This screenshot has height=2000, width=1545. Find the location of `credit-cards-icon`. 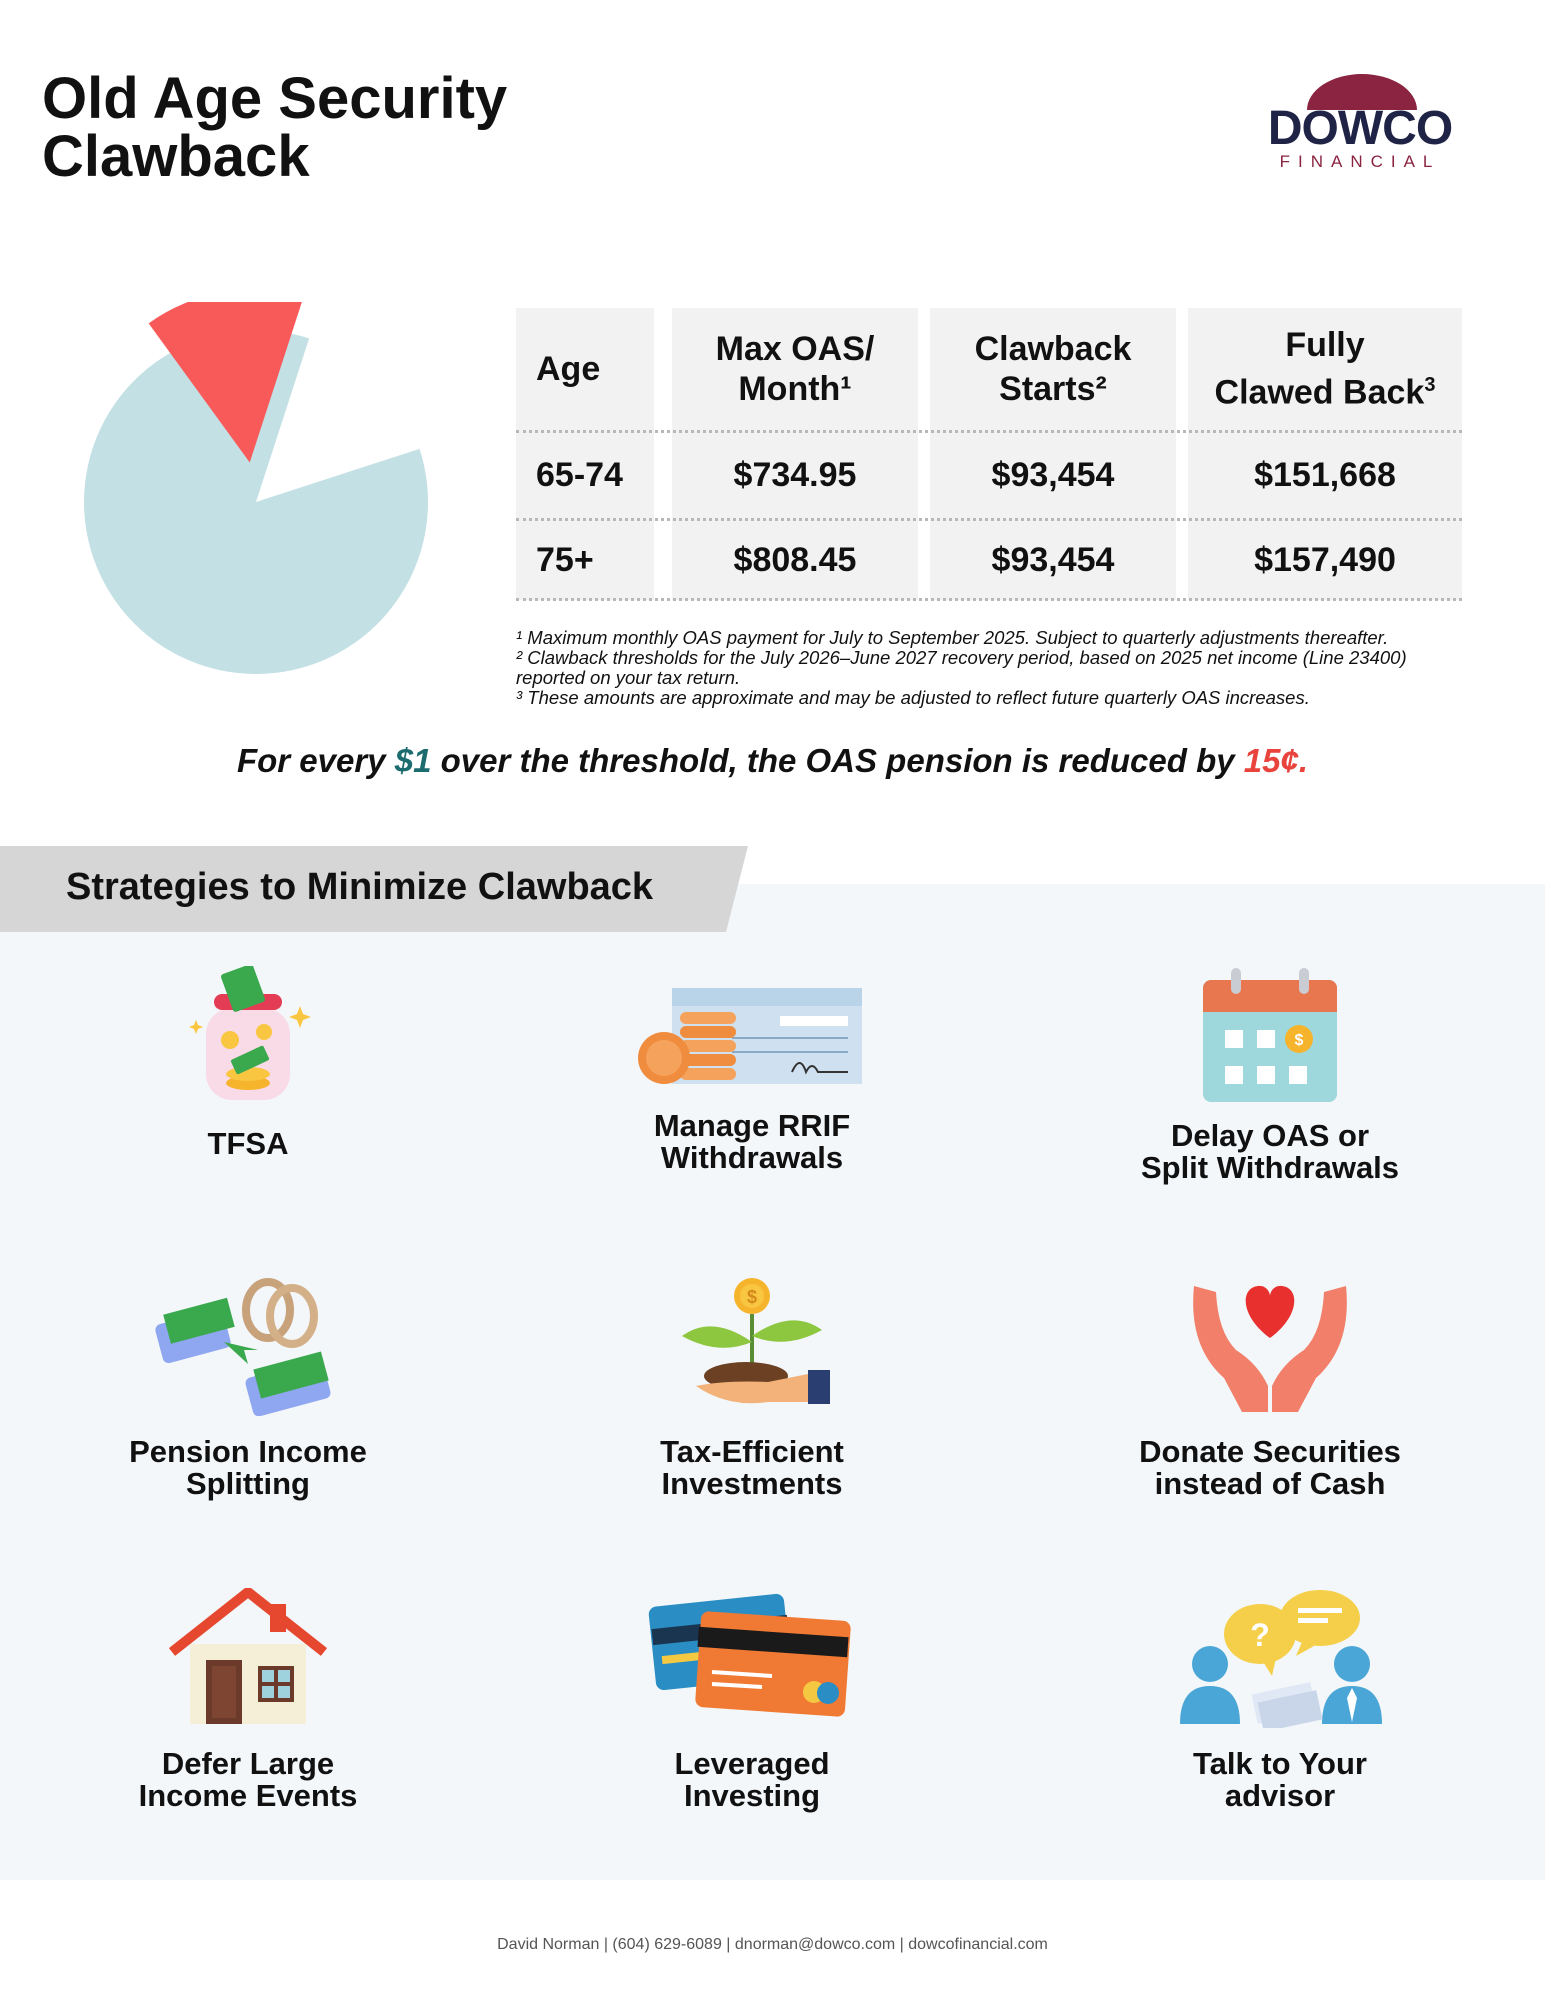

credit-cards-icon is located at coordinates (749, 1655).